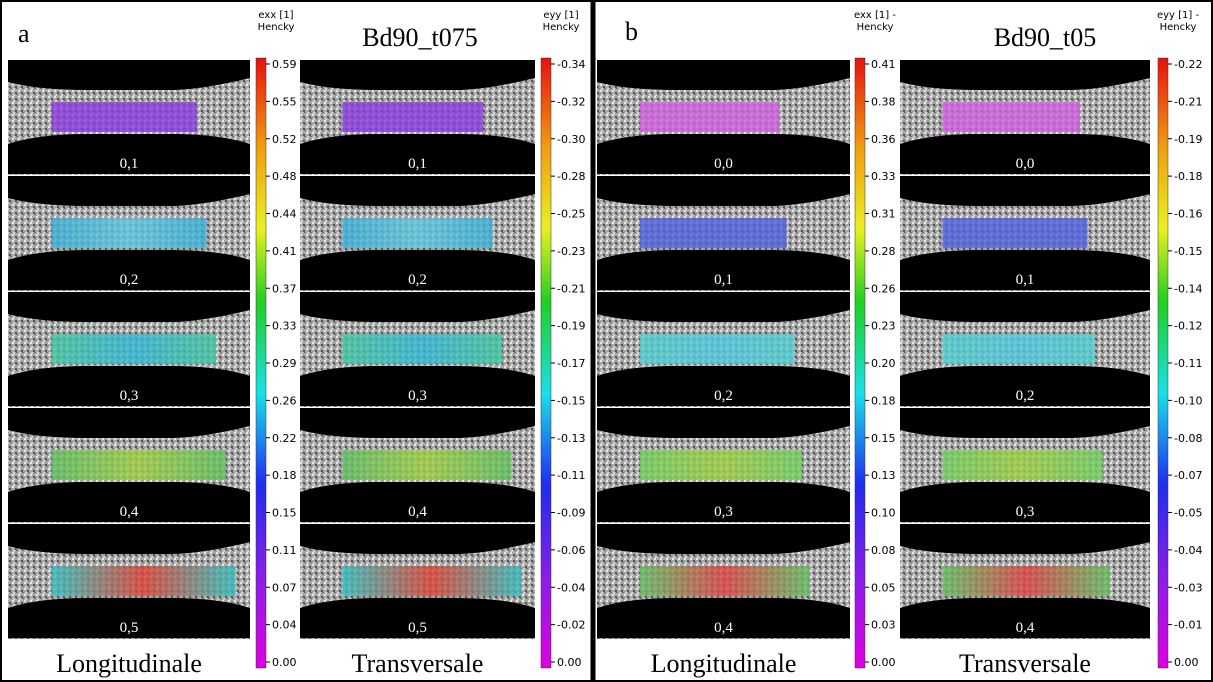  I want to click on colorbar-tick-label: -0.08, so click(1188, 438).